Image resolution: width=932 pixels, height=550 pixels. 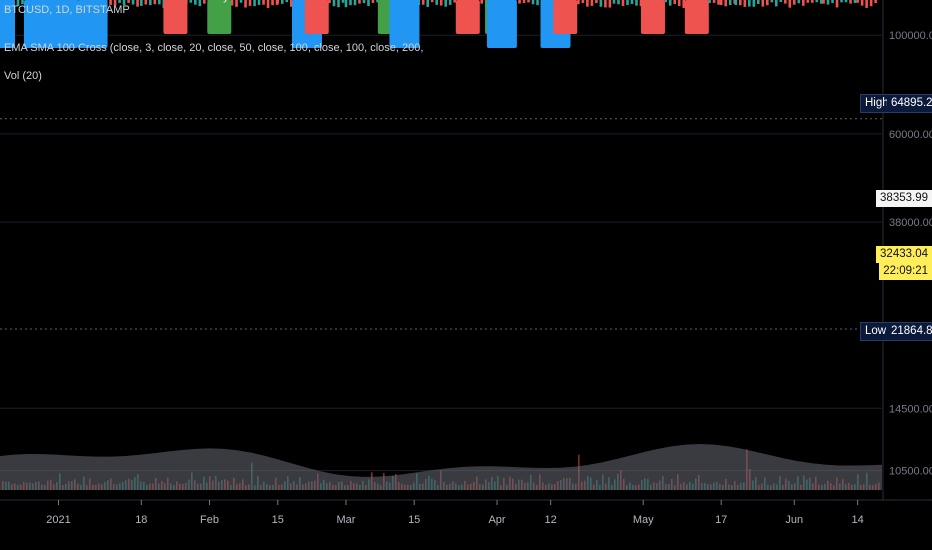 What do you see at coordinates (904, 254) in the screenshot?
I see `avg-price-badge: 32433.04` at bounding box center [904, 254].